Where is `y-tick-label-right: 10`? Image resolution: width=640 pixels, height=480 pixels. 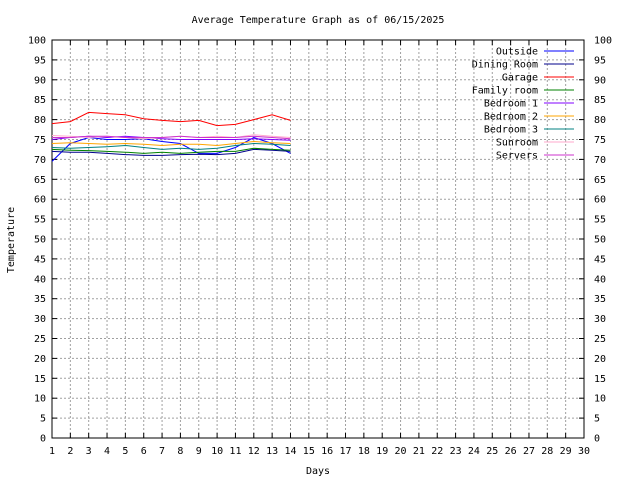 y-tick-label-right: 10 is located at coordinates (600, 399).